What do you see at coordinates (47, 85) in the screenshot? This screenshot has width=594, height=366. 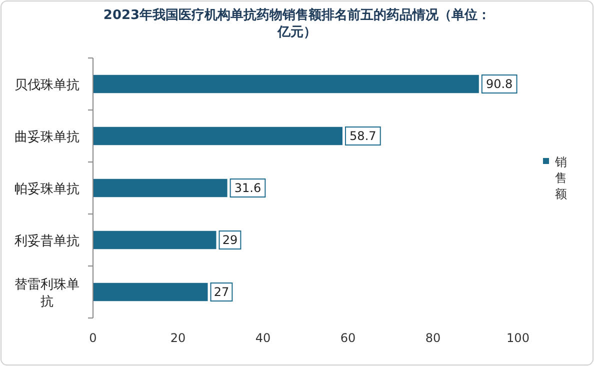 I see `y-tick-label: 贝伐珠单抗` at bounding box center [47, 85].